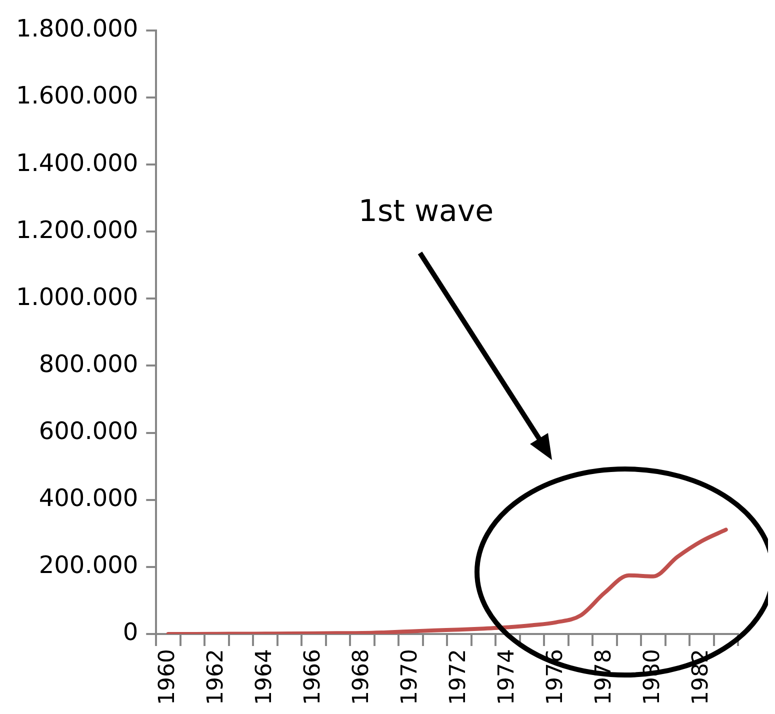 The height and width of the screenshot is (714, 775). I want to click on x-tick-label: 1972, so click(458, 677).